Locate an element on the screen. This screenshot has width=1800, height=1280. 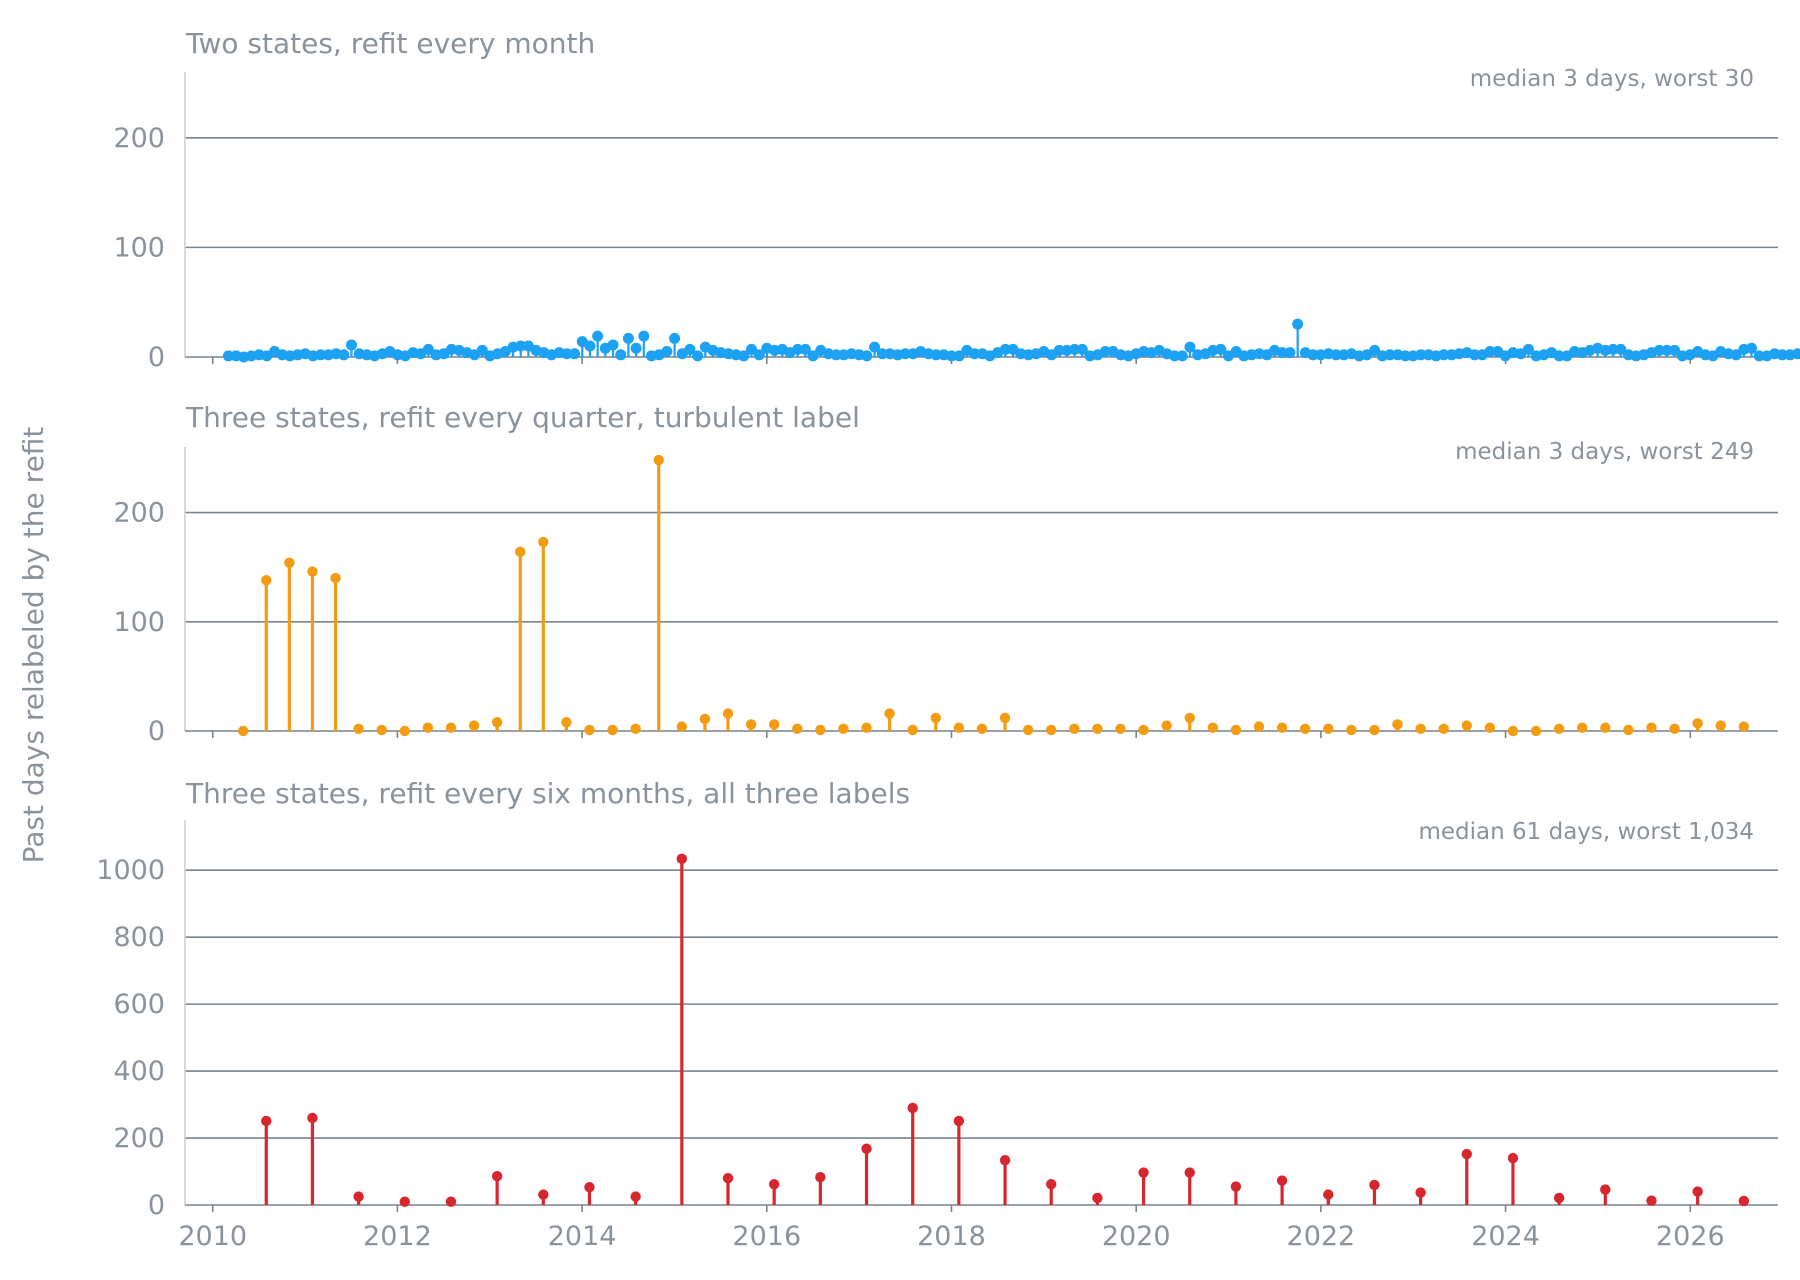
y-tick-label: 100 is located at coordinates (139, 622).